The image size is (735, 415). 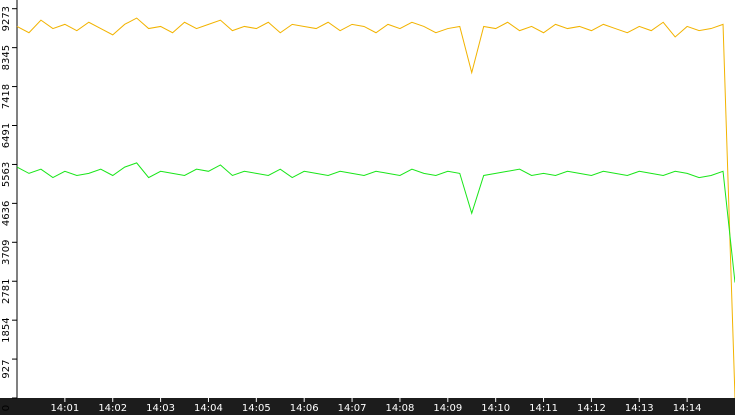 What do you see at coordinates (6, 57) in the screenshot?
I see `y-tick-label: 8345` at bounding box center [6, 57].